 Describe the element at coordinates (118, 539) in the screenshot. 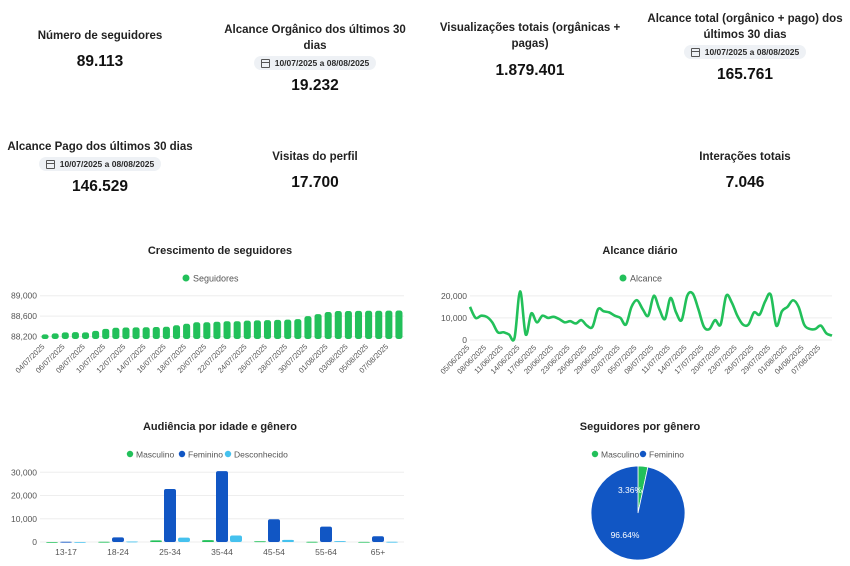

I see `bar-18-24-feminino` at that location.